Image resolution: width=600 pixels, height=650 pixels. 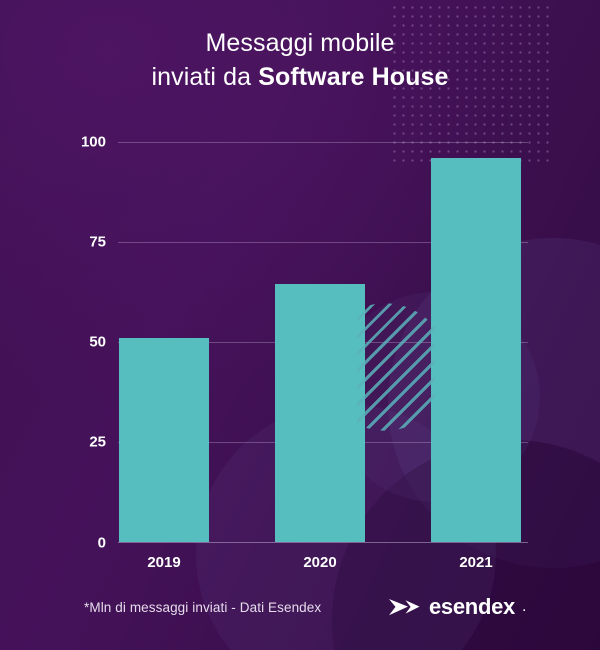 What do you see at coordinates (404, 607) in the screenshot?
I see `esendex-chevron-icon` at bounding box center [404, 607].